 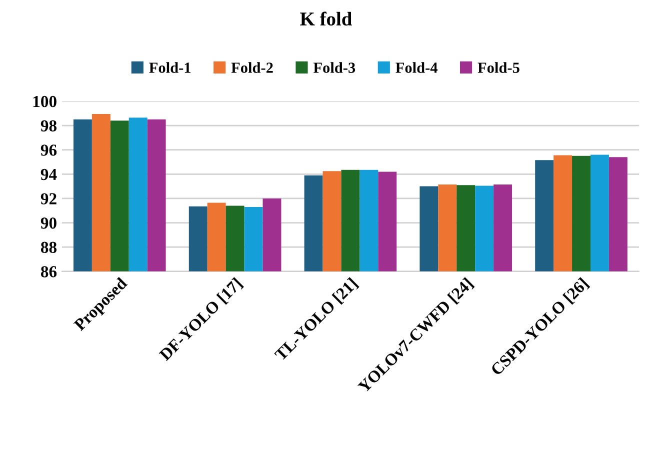 I want to click on legend-label: Fold-3, so click(x=334, y=67).